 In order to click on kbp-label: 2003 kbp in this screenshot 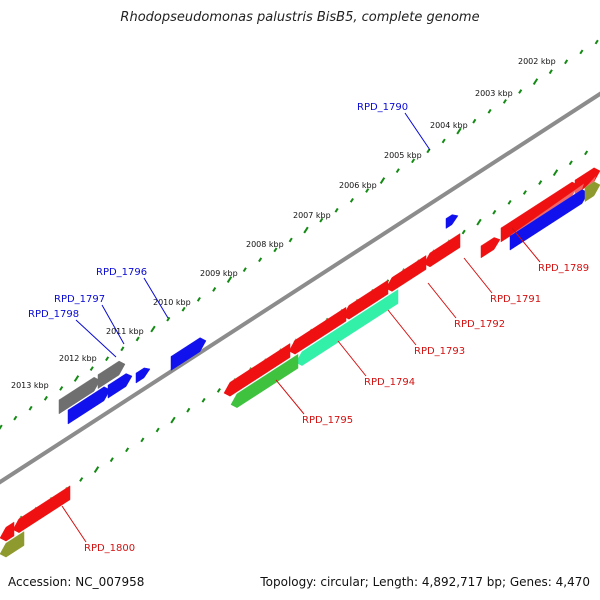, I will do `click(494, 93)`.